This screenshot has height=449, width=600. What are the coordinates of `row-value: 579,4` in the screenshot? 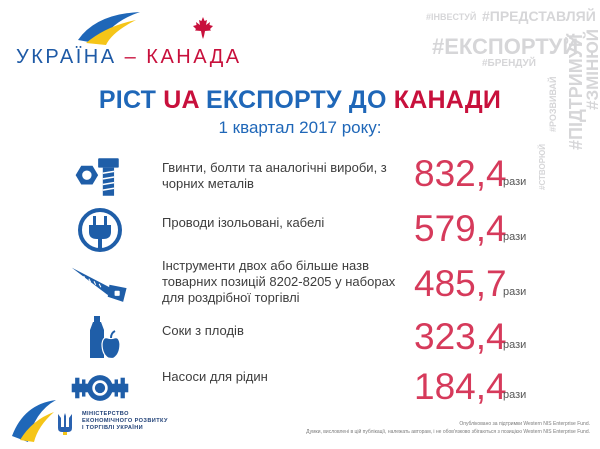 It's located at (460, 228).